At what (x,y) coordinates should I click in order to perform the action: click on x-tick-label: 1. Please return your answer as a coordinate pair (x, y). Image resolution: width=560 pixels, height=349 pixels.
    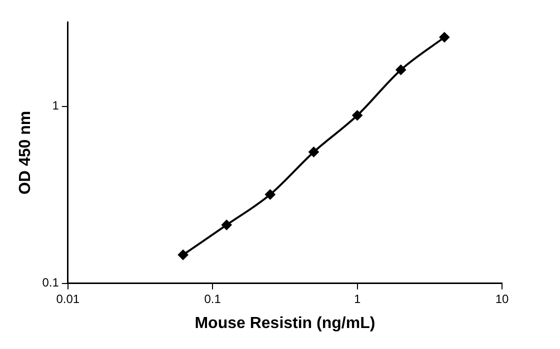
    Looking at the image, I should click on (357, 299).